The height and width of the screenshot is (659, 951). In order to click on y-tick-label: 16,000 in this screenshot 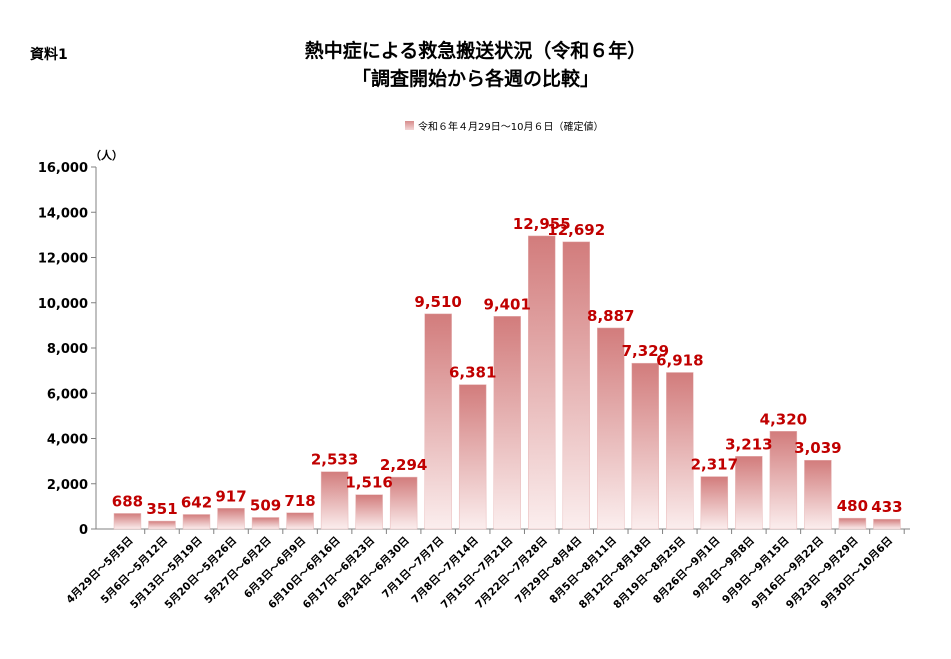, I will do `click(63, 168)`.